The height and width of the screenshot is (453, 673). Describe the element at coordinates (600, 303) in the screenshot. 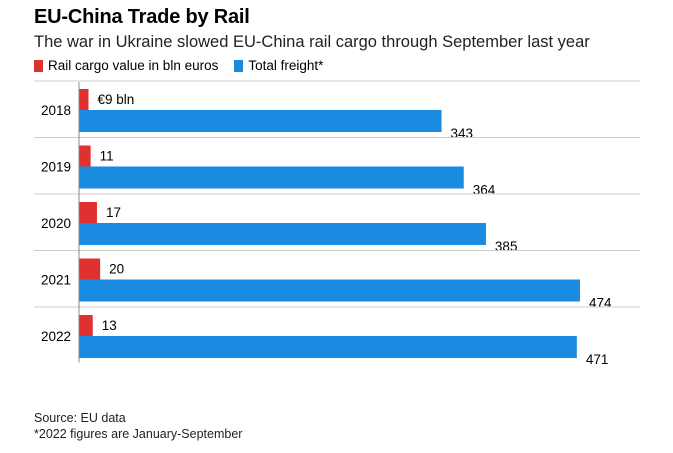

I see `value-label-total-freight-2021: 474` at that location.